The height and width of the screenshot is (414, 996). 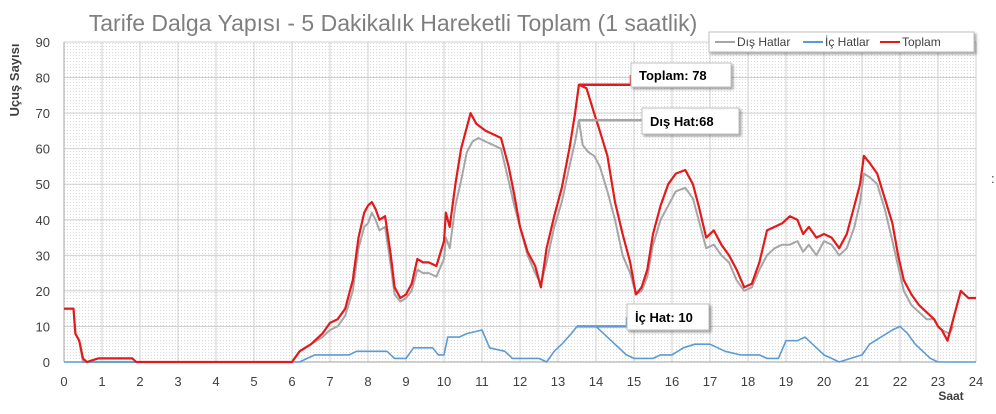 I want to click on x-tick-label: 3, so click(x=177, y=381).